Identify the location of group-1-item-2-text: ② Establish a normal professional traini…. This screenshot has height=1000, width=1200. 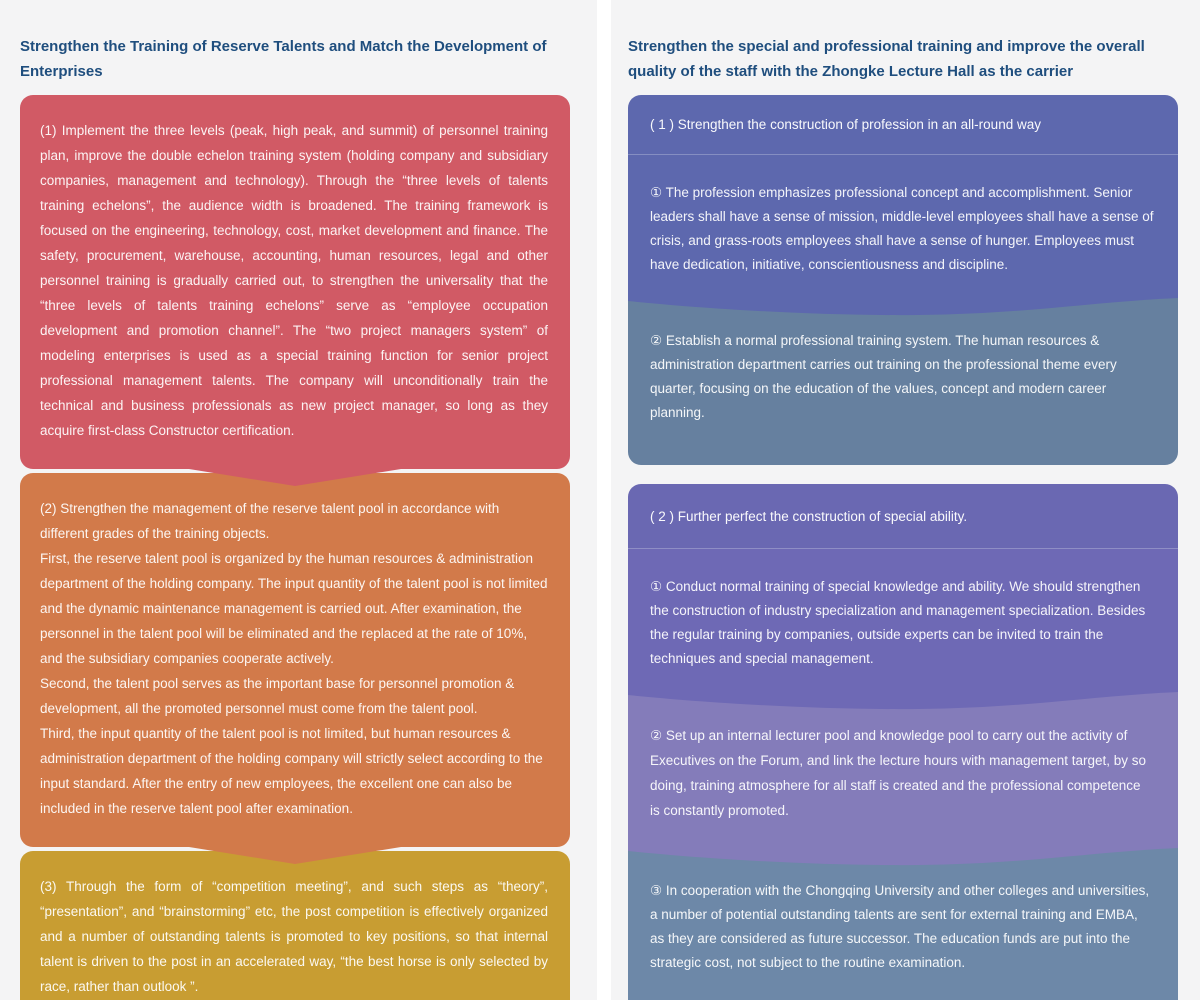
(883, 376).